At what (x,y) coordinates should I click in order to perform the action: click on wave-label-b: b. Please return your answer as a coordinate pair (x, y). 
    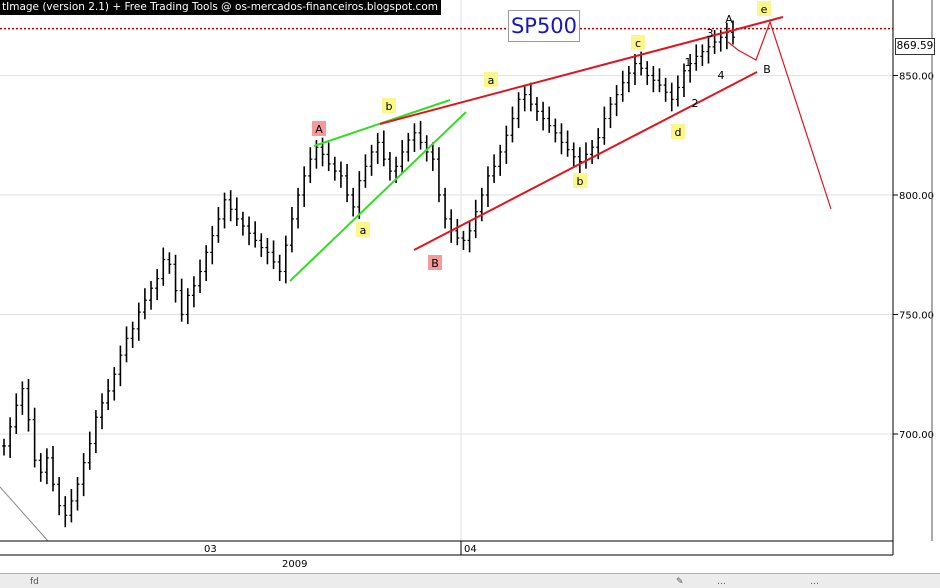
    Looking at the image, I should click on (389, 106).